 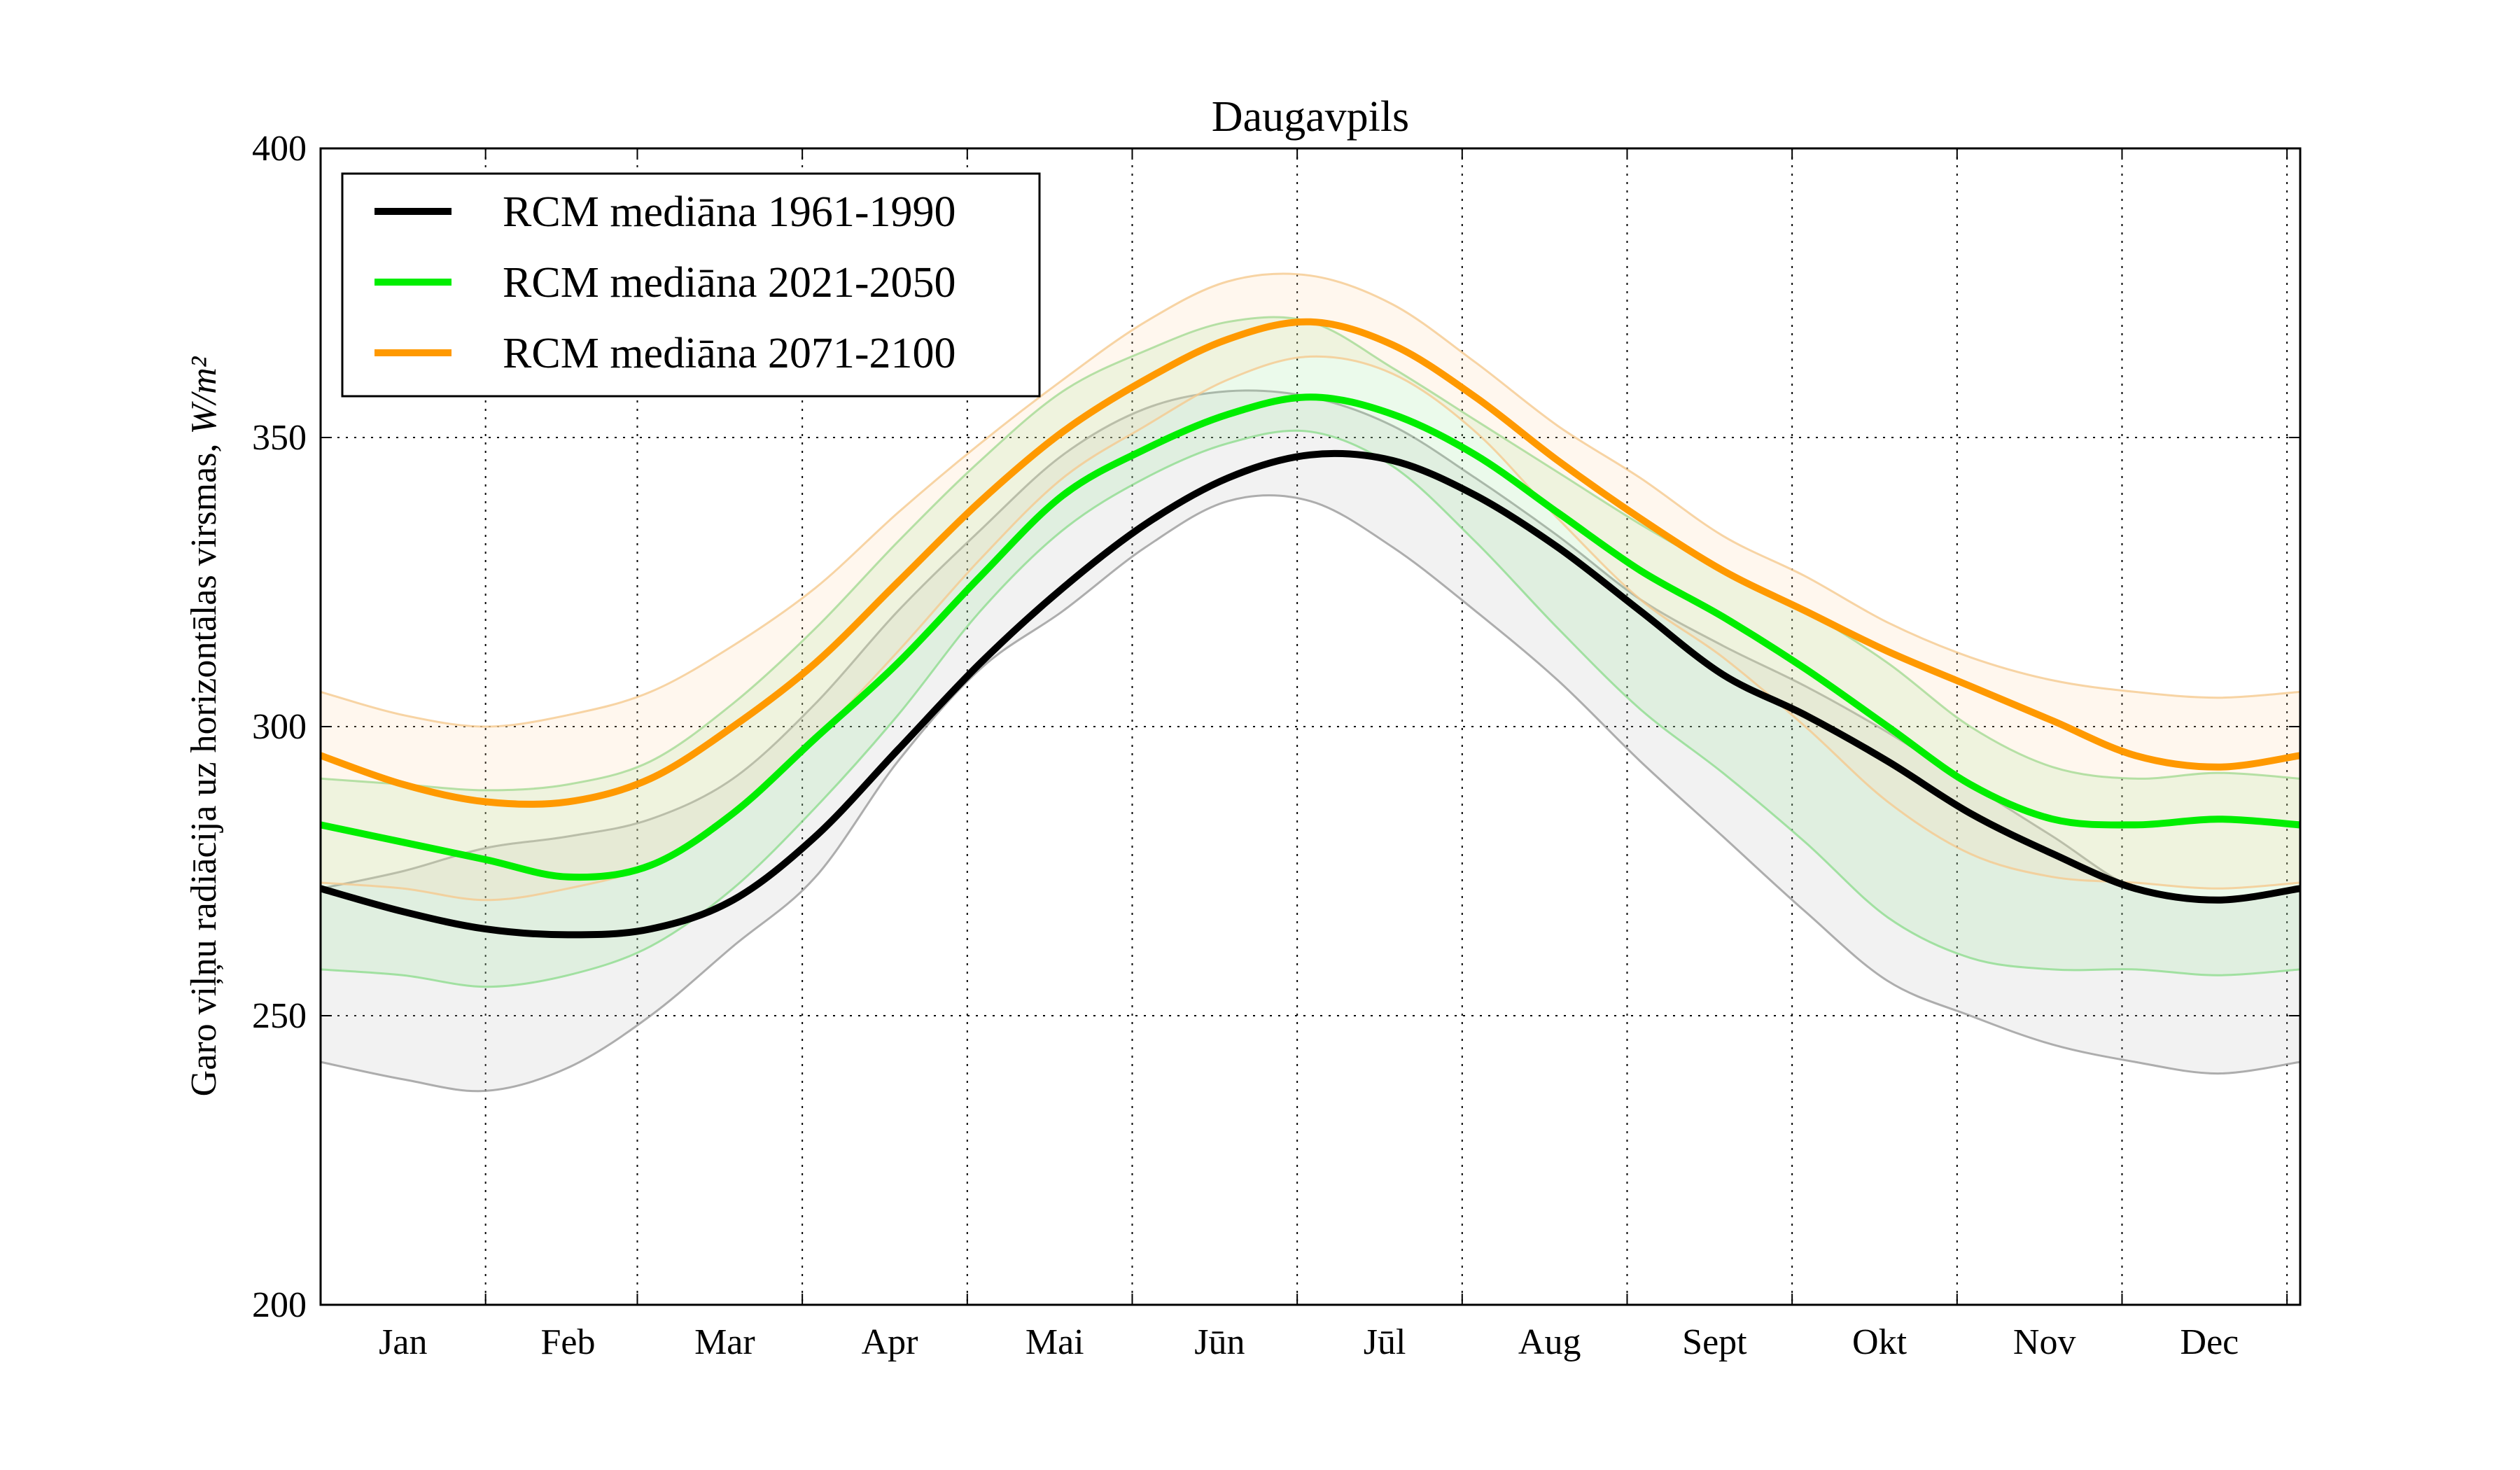 I want to click on y-tick-label: 350, so click(x=279, y=438).